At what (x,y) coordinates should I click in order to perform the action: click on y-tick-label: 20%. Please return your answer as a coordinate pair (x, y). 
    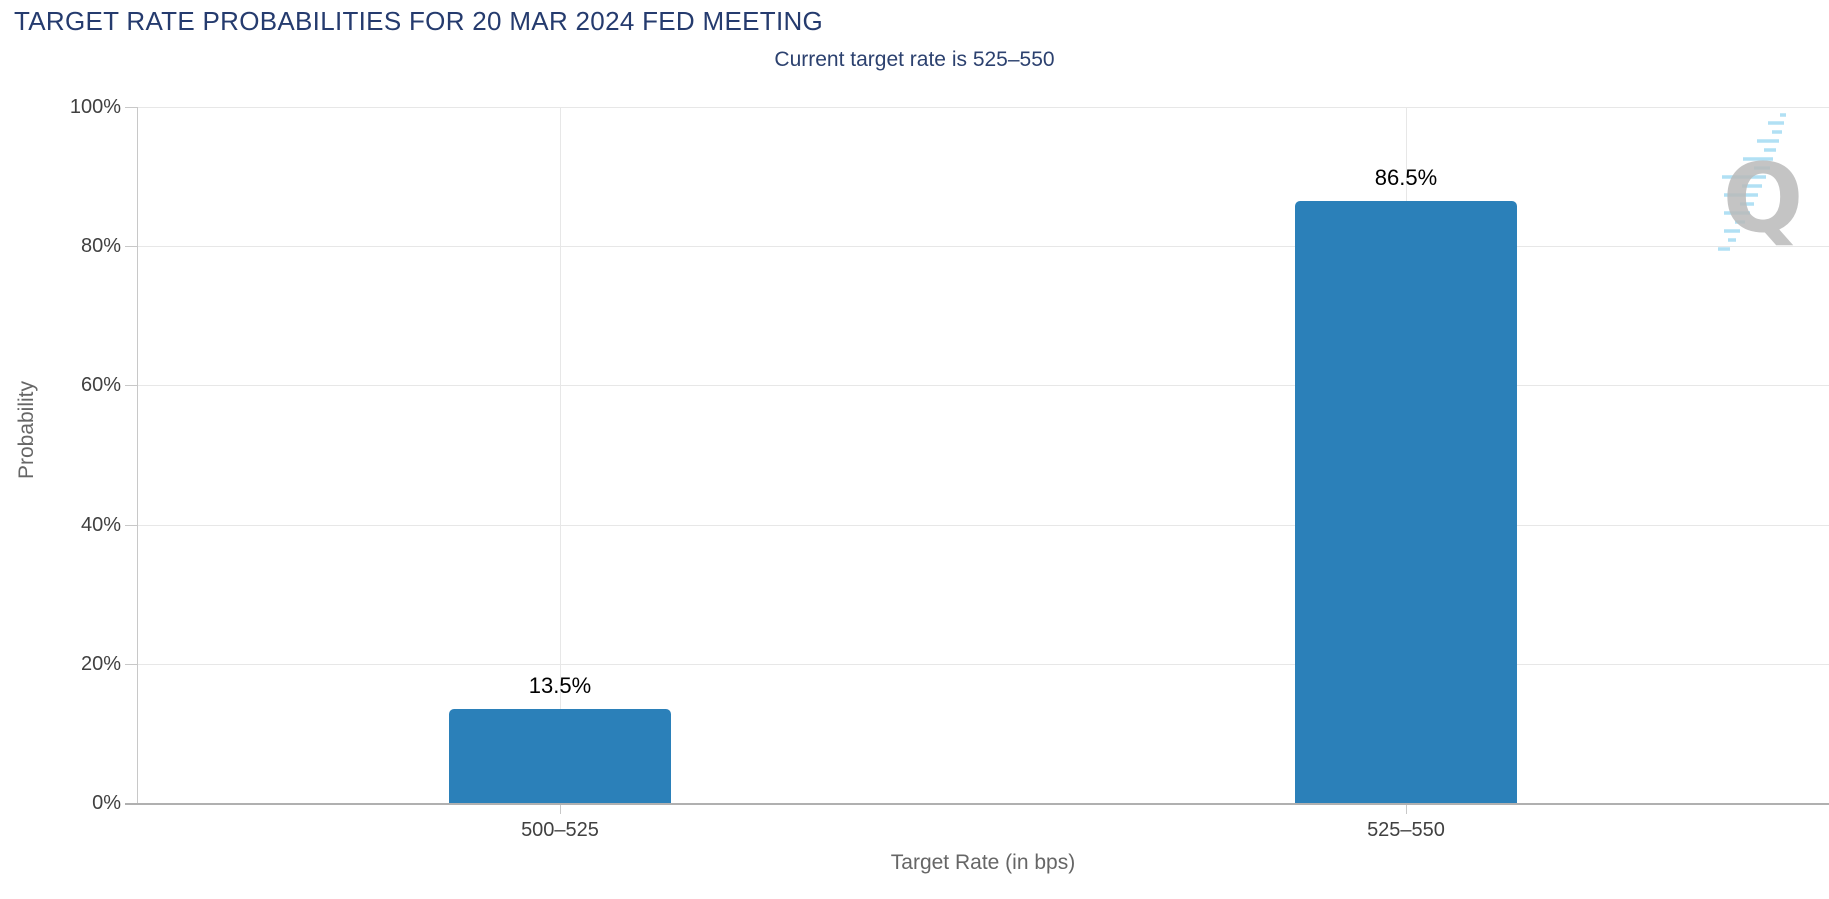
    Looking at the image, I should click on (100, 663).